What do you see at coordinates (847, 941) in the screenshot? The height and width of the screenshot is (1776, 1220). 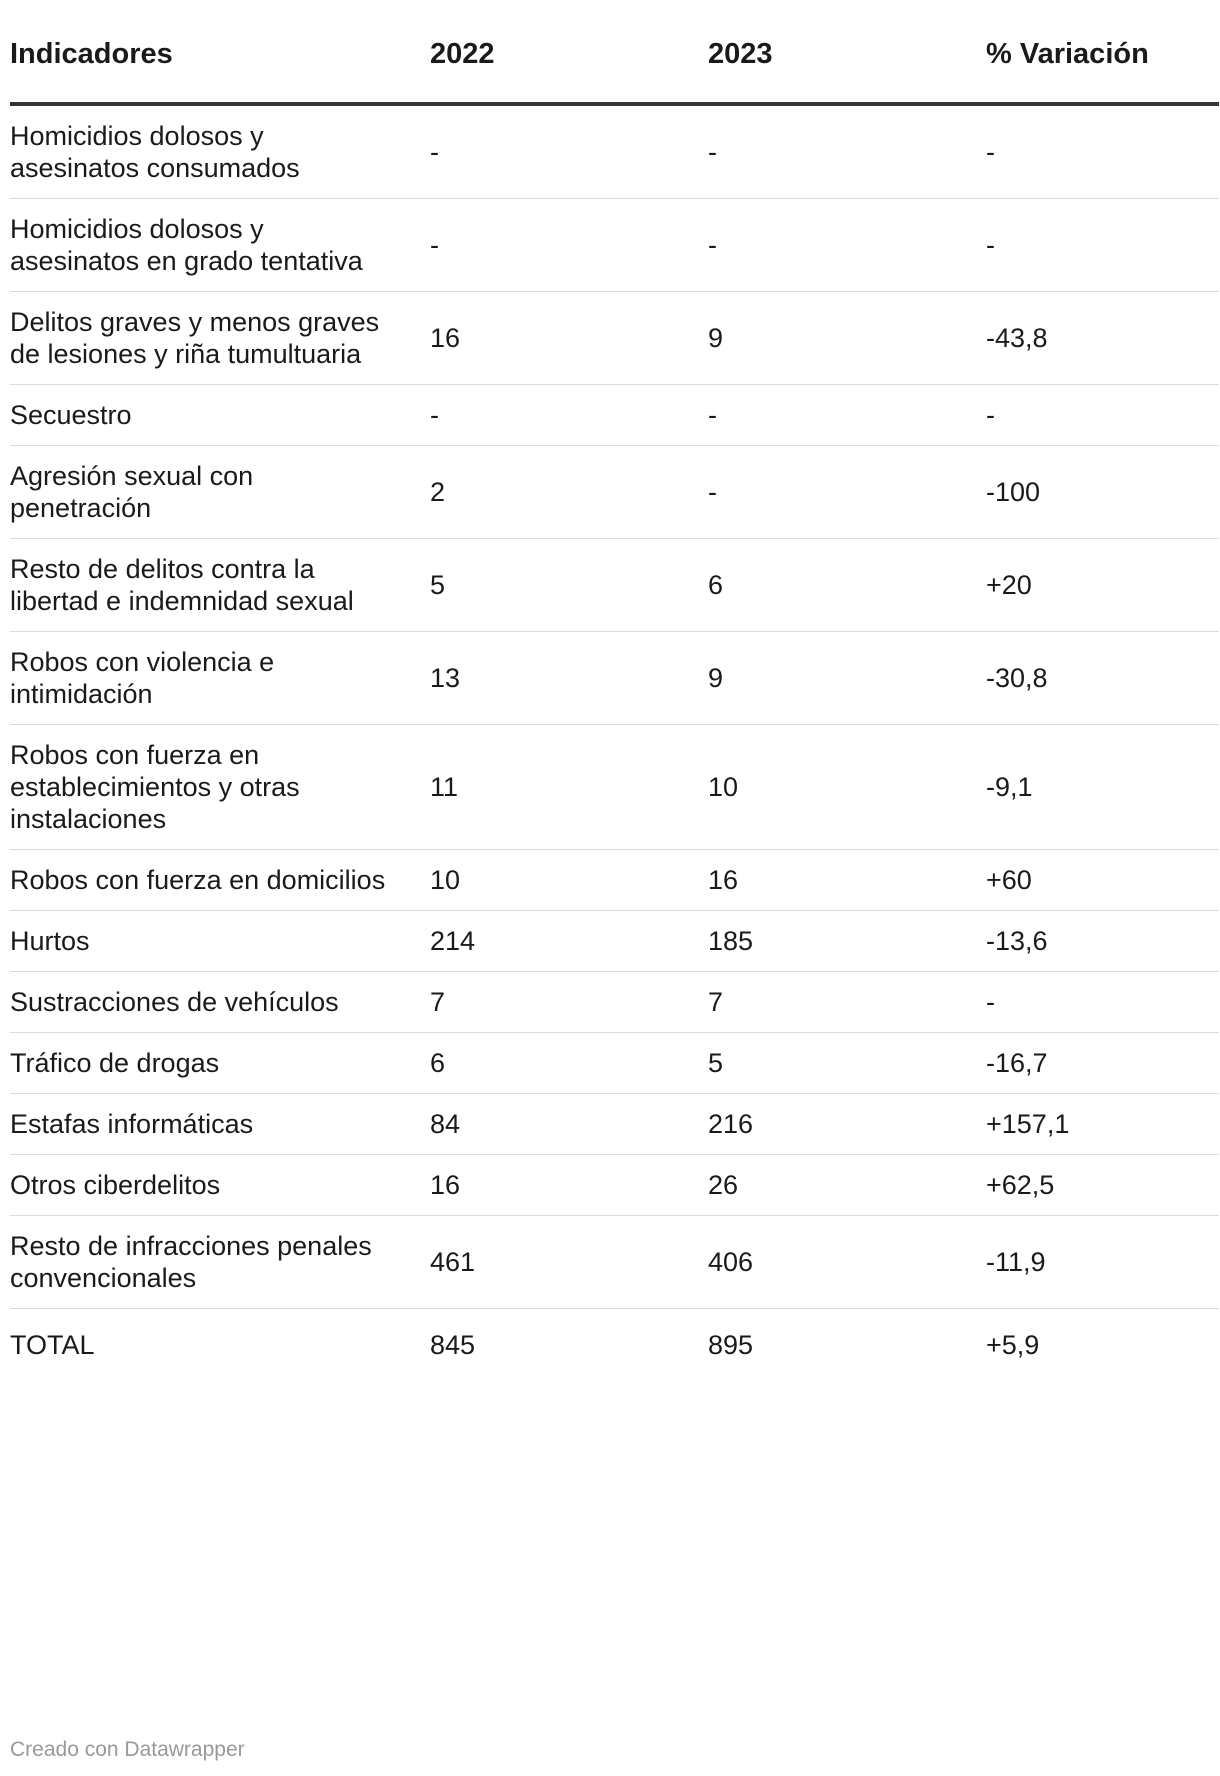 I see `value-2023-cell: 185` at bounding box center [847, 941].